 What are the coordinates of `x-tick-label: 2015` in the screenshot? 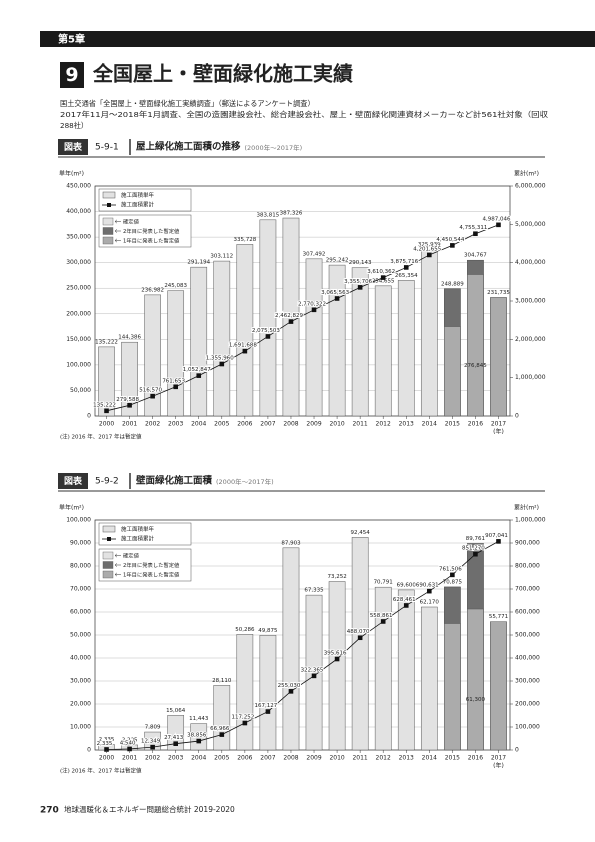 It's located at (452, 758).